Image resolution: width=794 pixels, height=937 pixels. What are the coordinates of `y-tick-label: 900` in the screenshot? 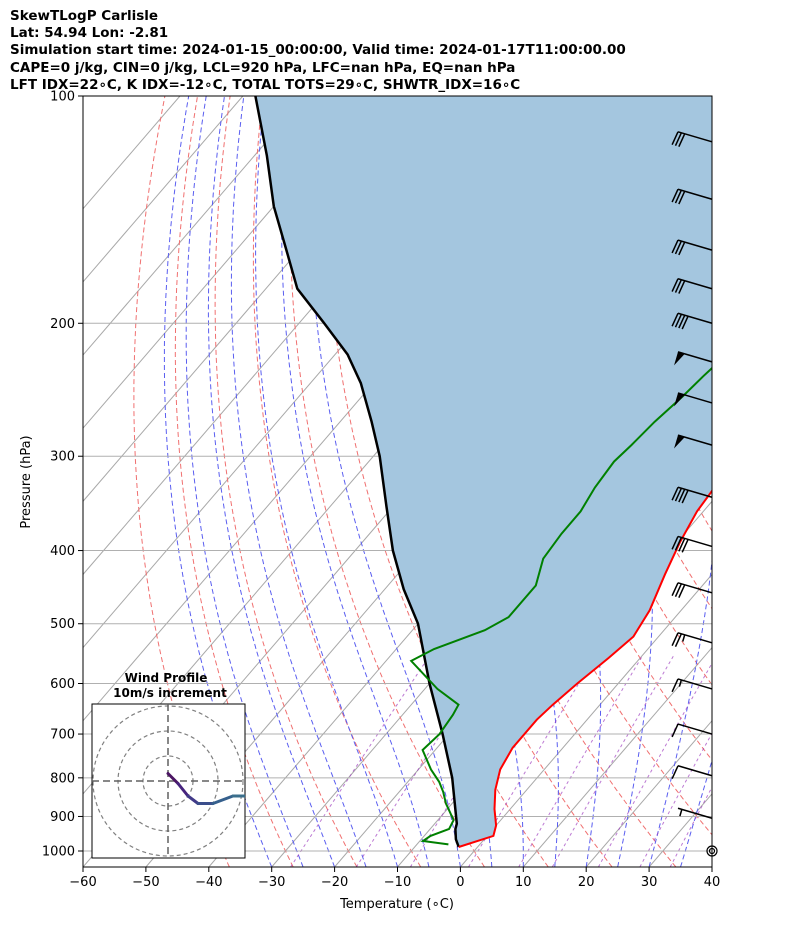 It's located at (62, 817).